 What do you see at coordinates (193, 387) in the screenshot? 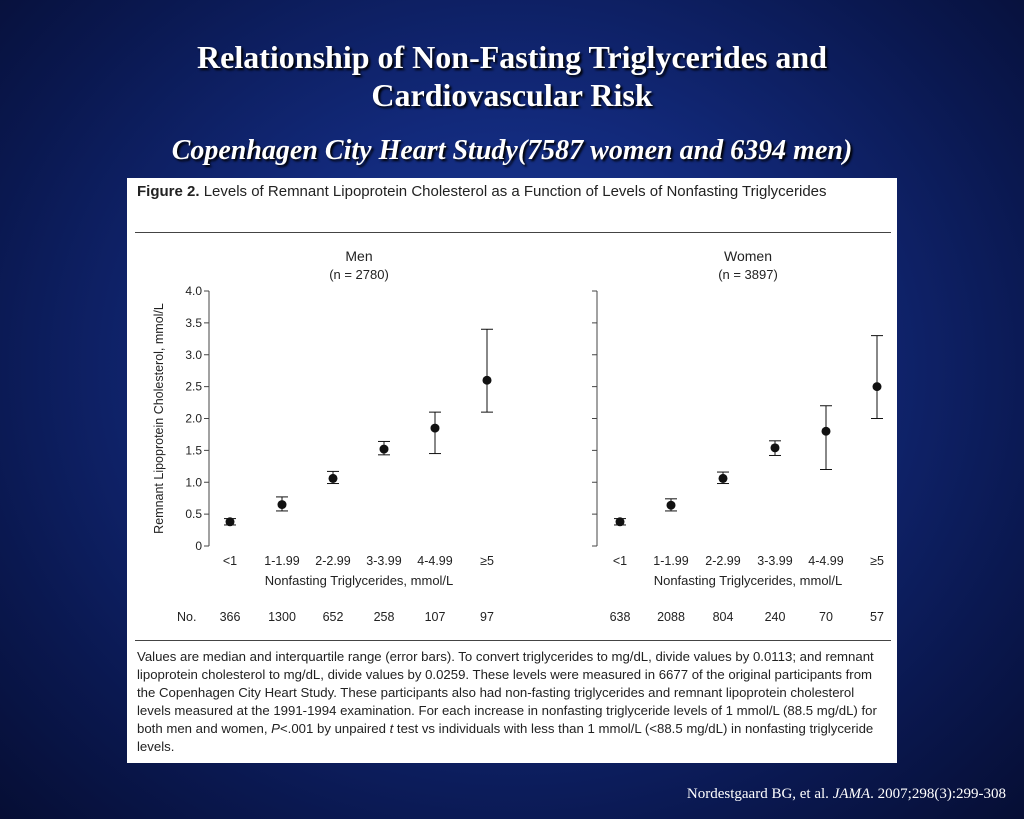
I see `men-y-tick-label: 2.5` at bounding box center [193, 387].